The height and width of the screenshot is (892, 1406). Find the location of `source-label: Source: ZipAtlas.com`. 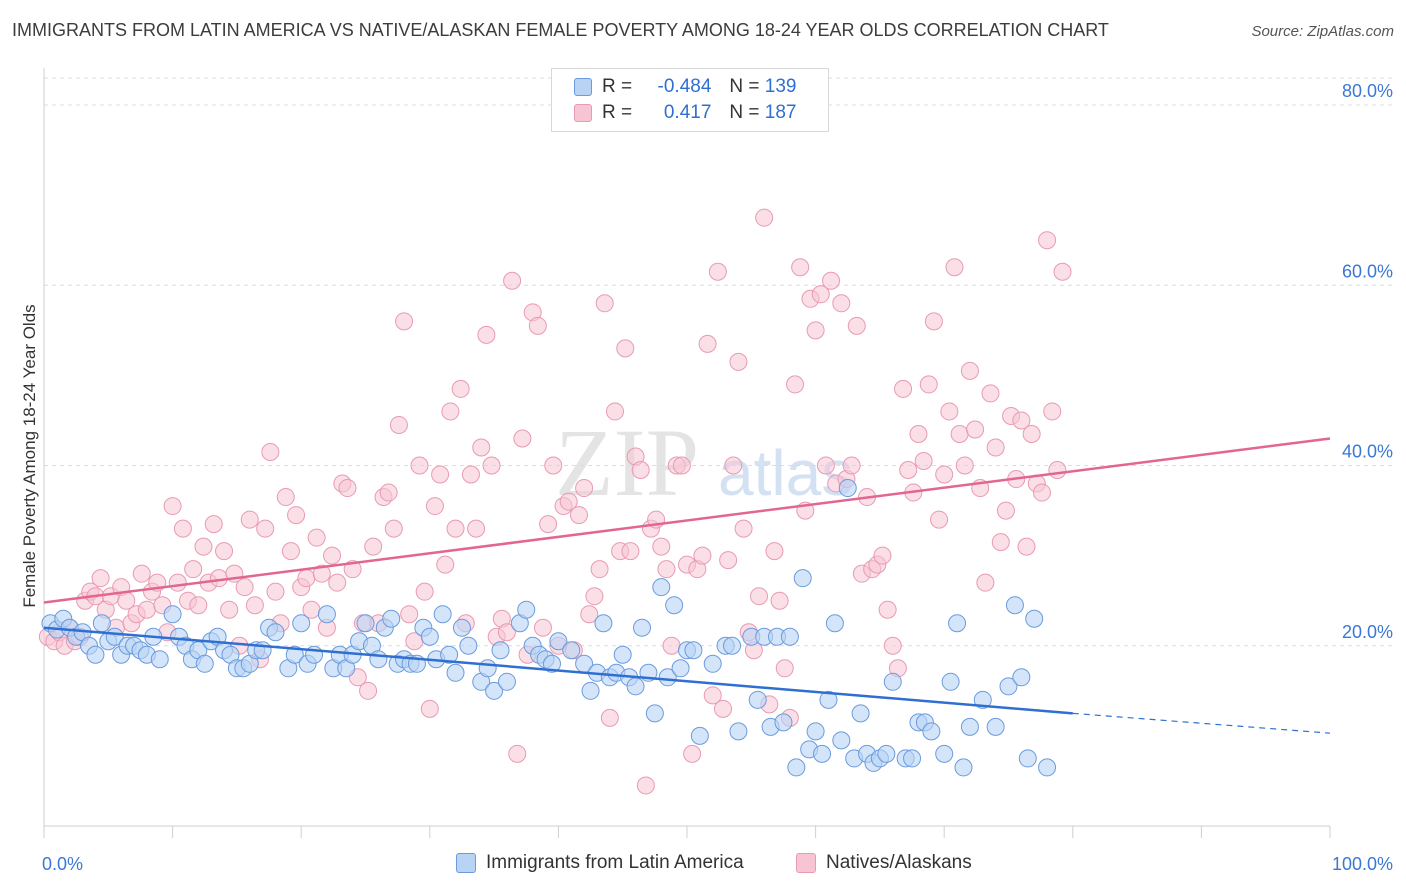

source-label: Source: ZipAtlas.com is located at coordinates (1322, 31).